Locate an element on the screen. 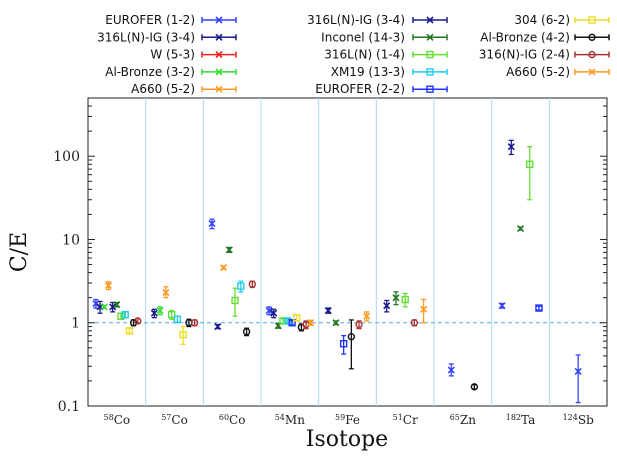 This screenshot has height=457, width=617. x-tick-label: 65Zn is located at coordinates (463, 420).